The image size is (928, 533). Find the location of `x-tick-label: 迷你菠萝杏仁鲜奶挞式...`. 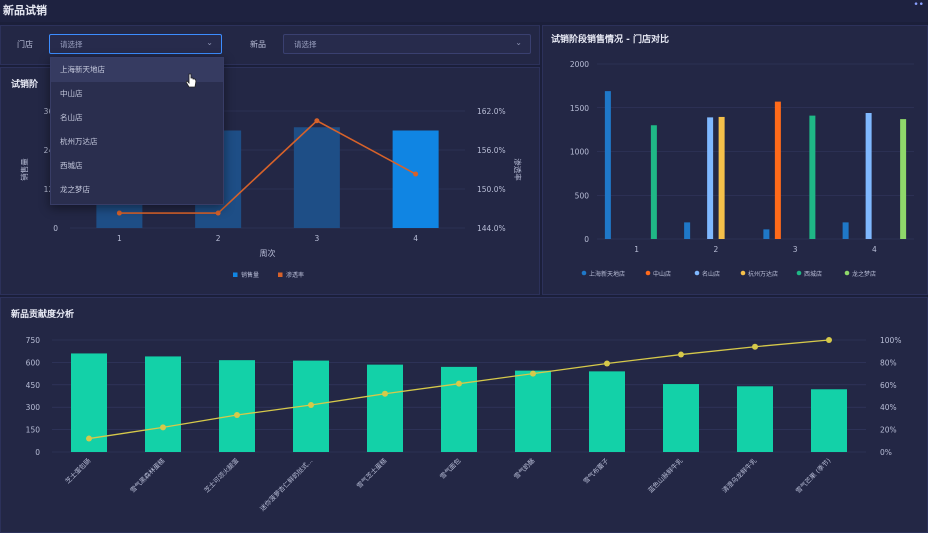

x-tick-label: 迷你菠萝杏仁鲜奶挞式... is located at coordinates (286, 484).